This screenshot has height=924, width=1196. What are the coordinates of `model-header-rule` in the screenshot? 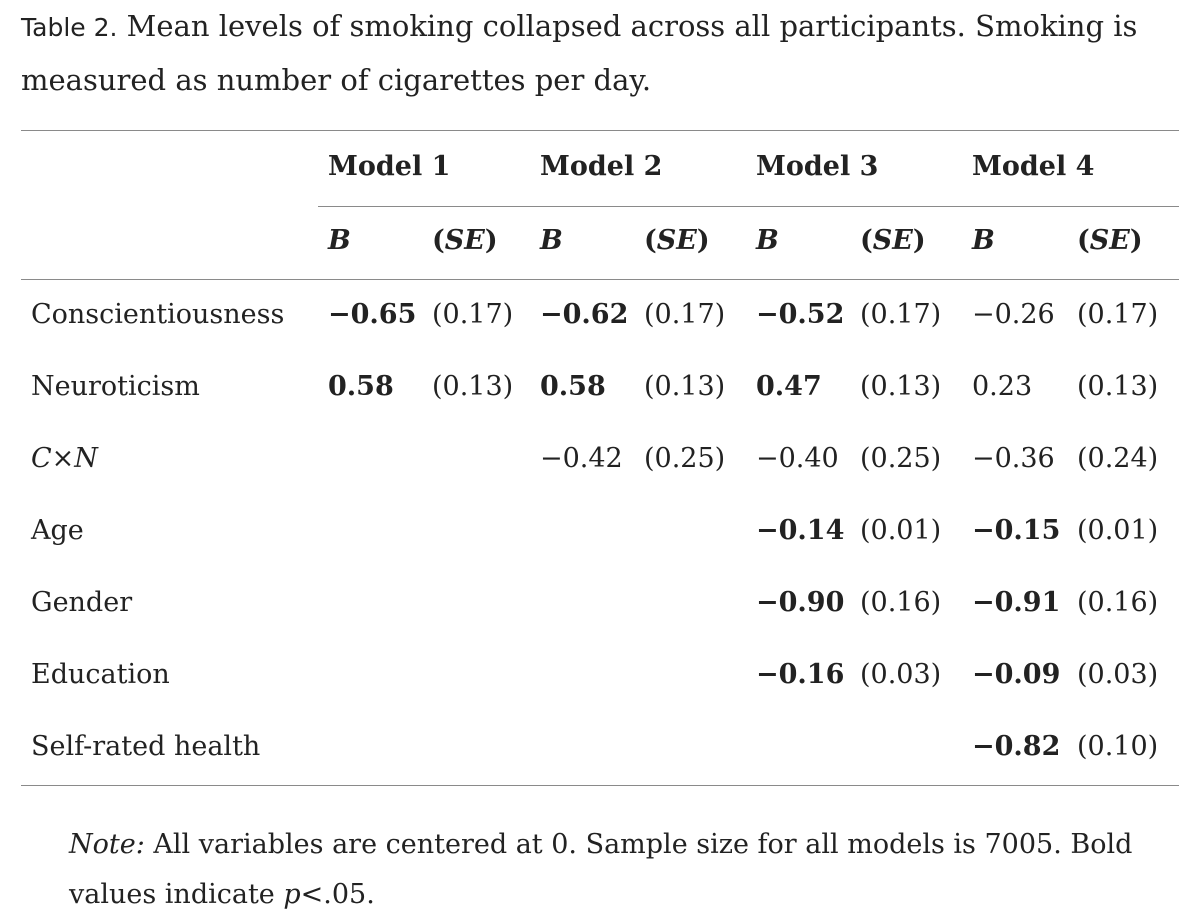 It's located at (748, 206).